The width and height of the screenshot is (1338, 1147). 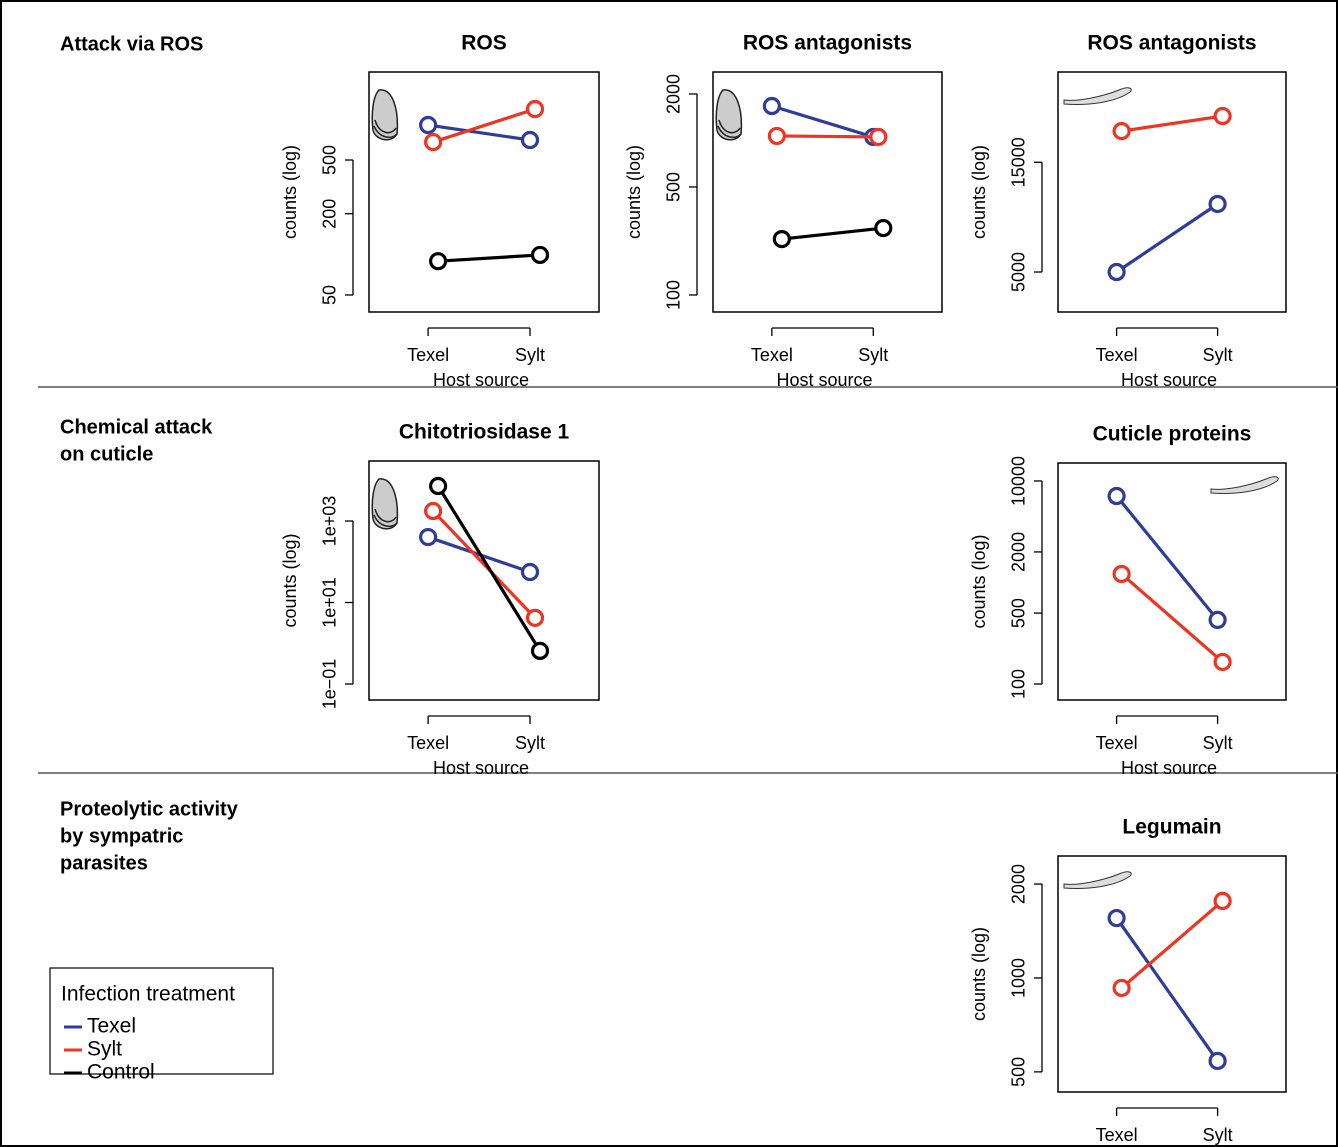 I want to click on section-label: Proteolytic activity, so click(x=149, y=809).